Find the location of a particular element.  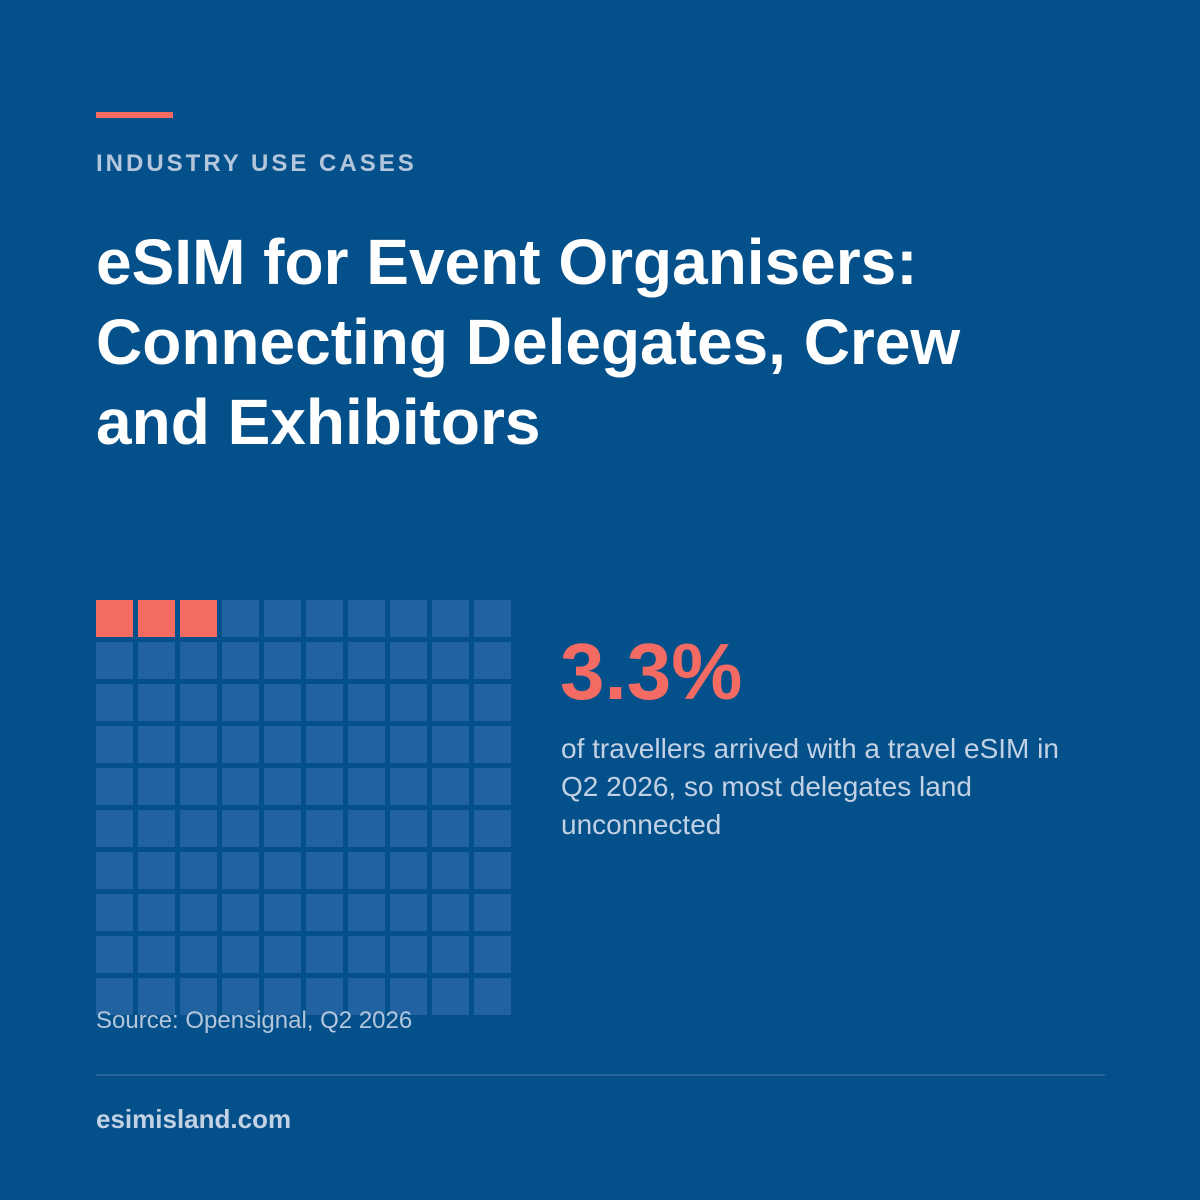

source-note: Source: Opensignal, Q2 2026 is located at coordinates (254, 1020).